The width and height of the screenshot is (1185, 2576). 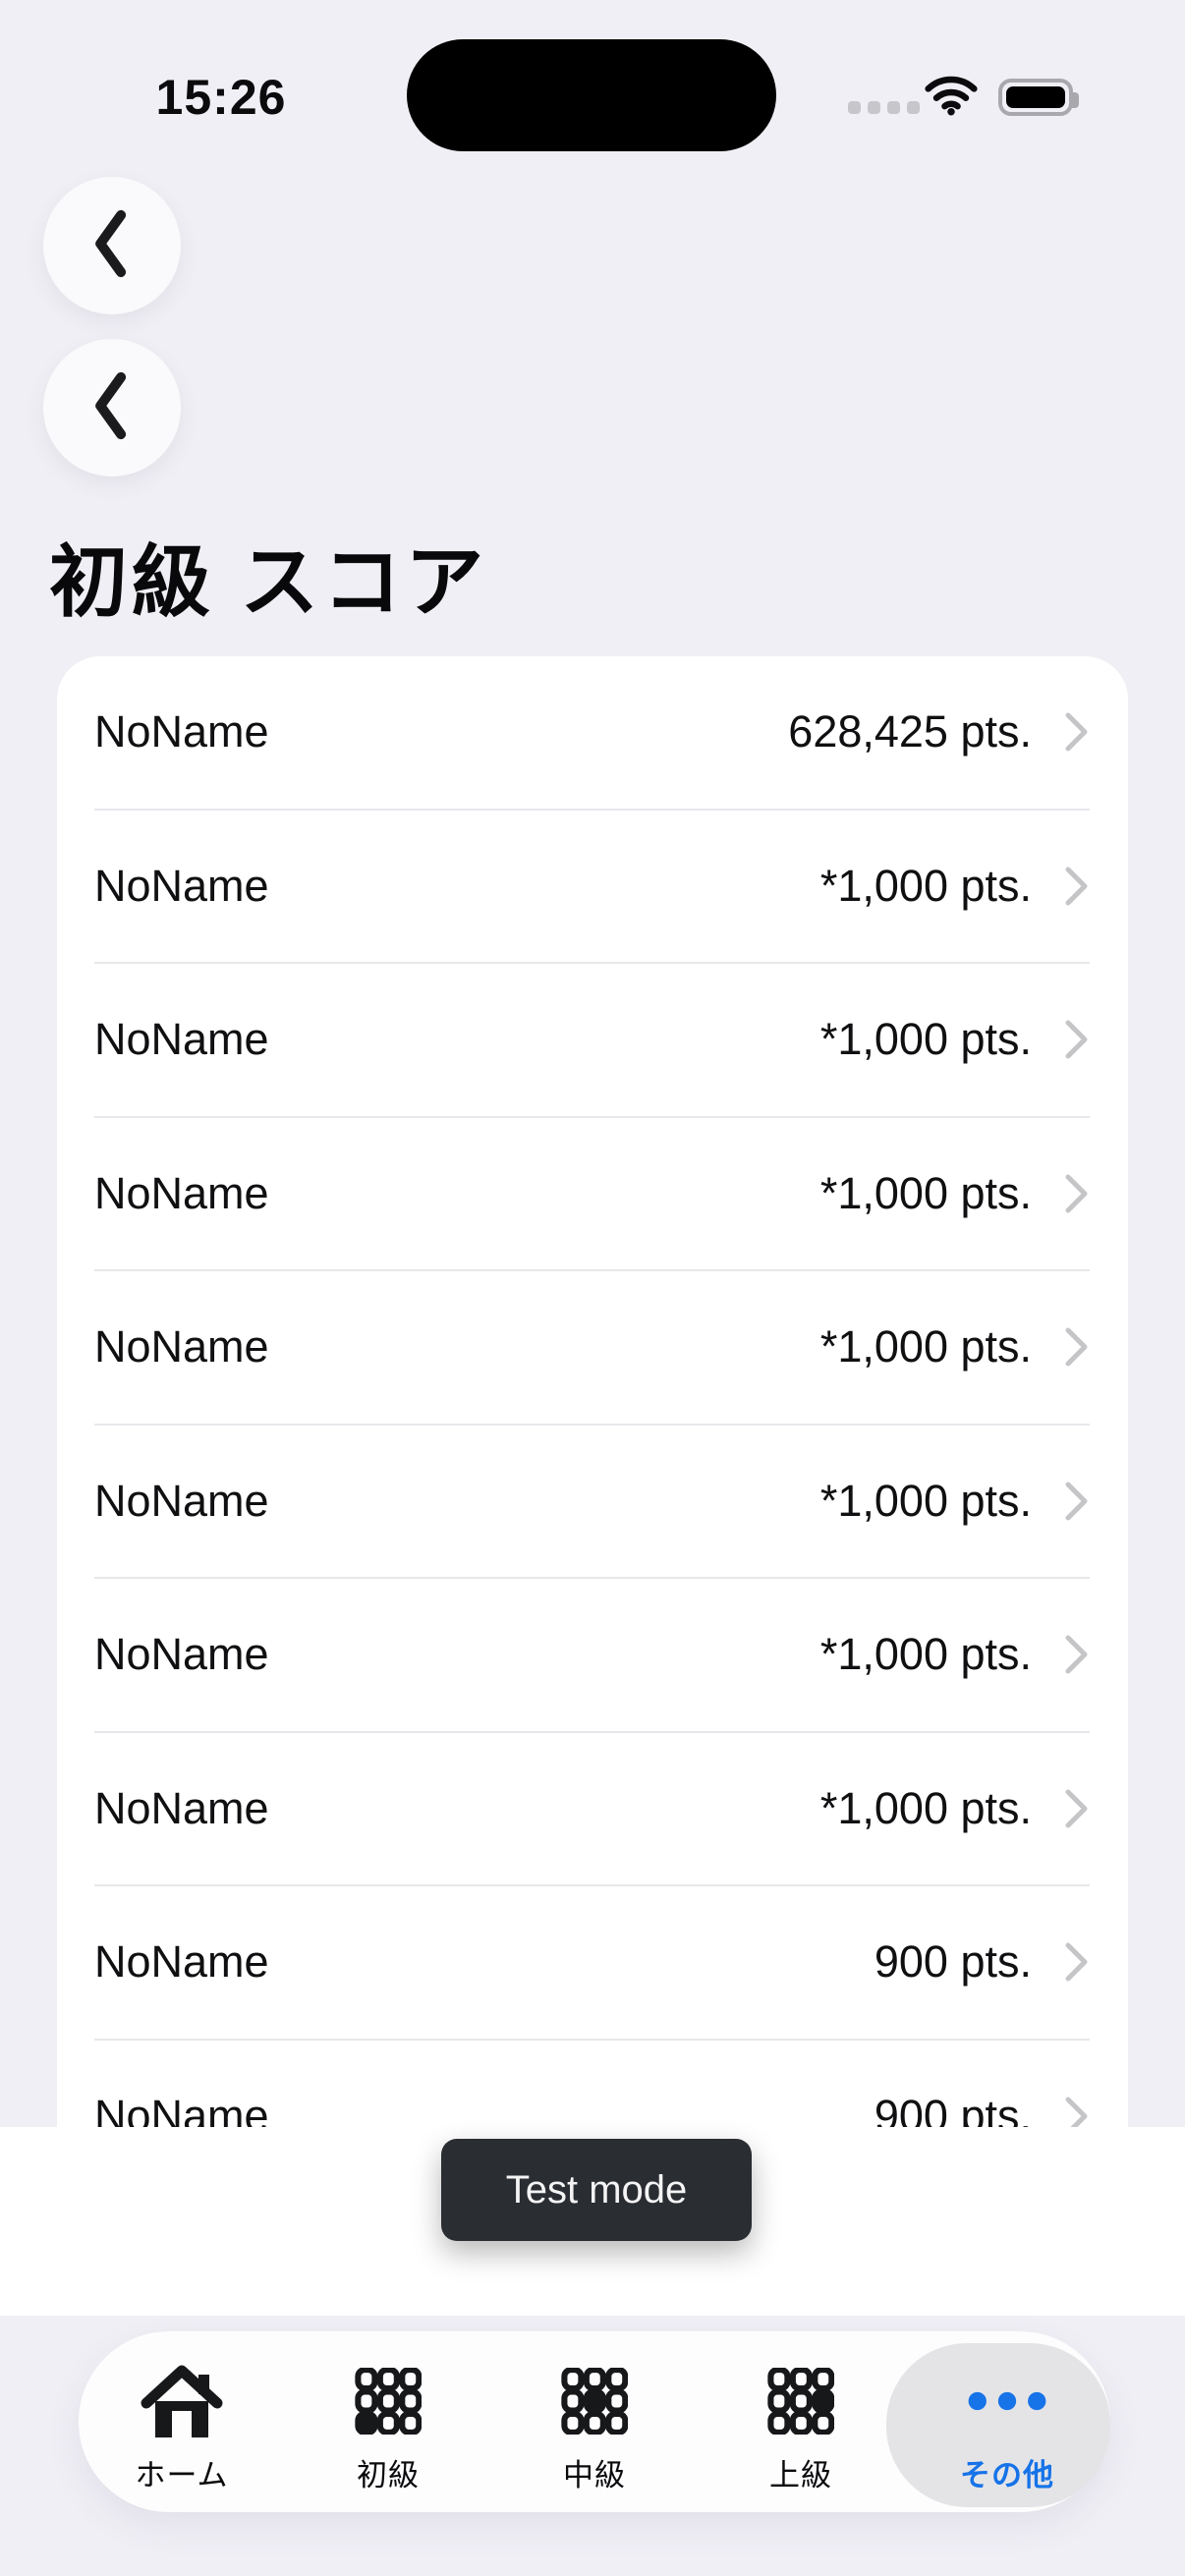 What do you see at coordinates (952, 97) in the screenshot?
I see `wifi-icon` at bounding box center [952, 97].